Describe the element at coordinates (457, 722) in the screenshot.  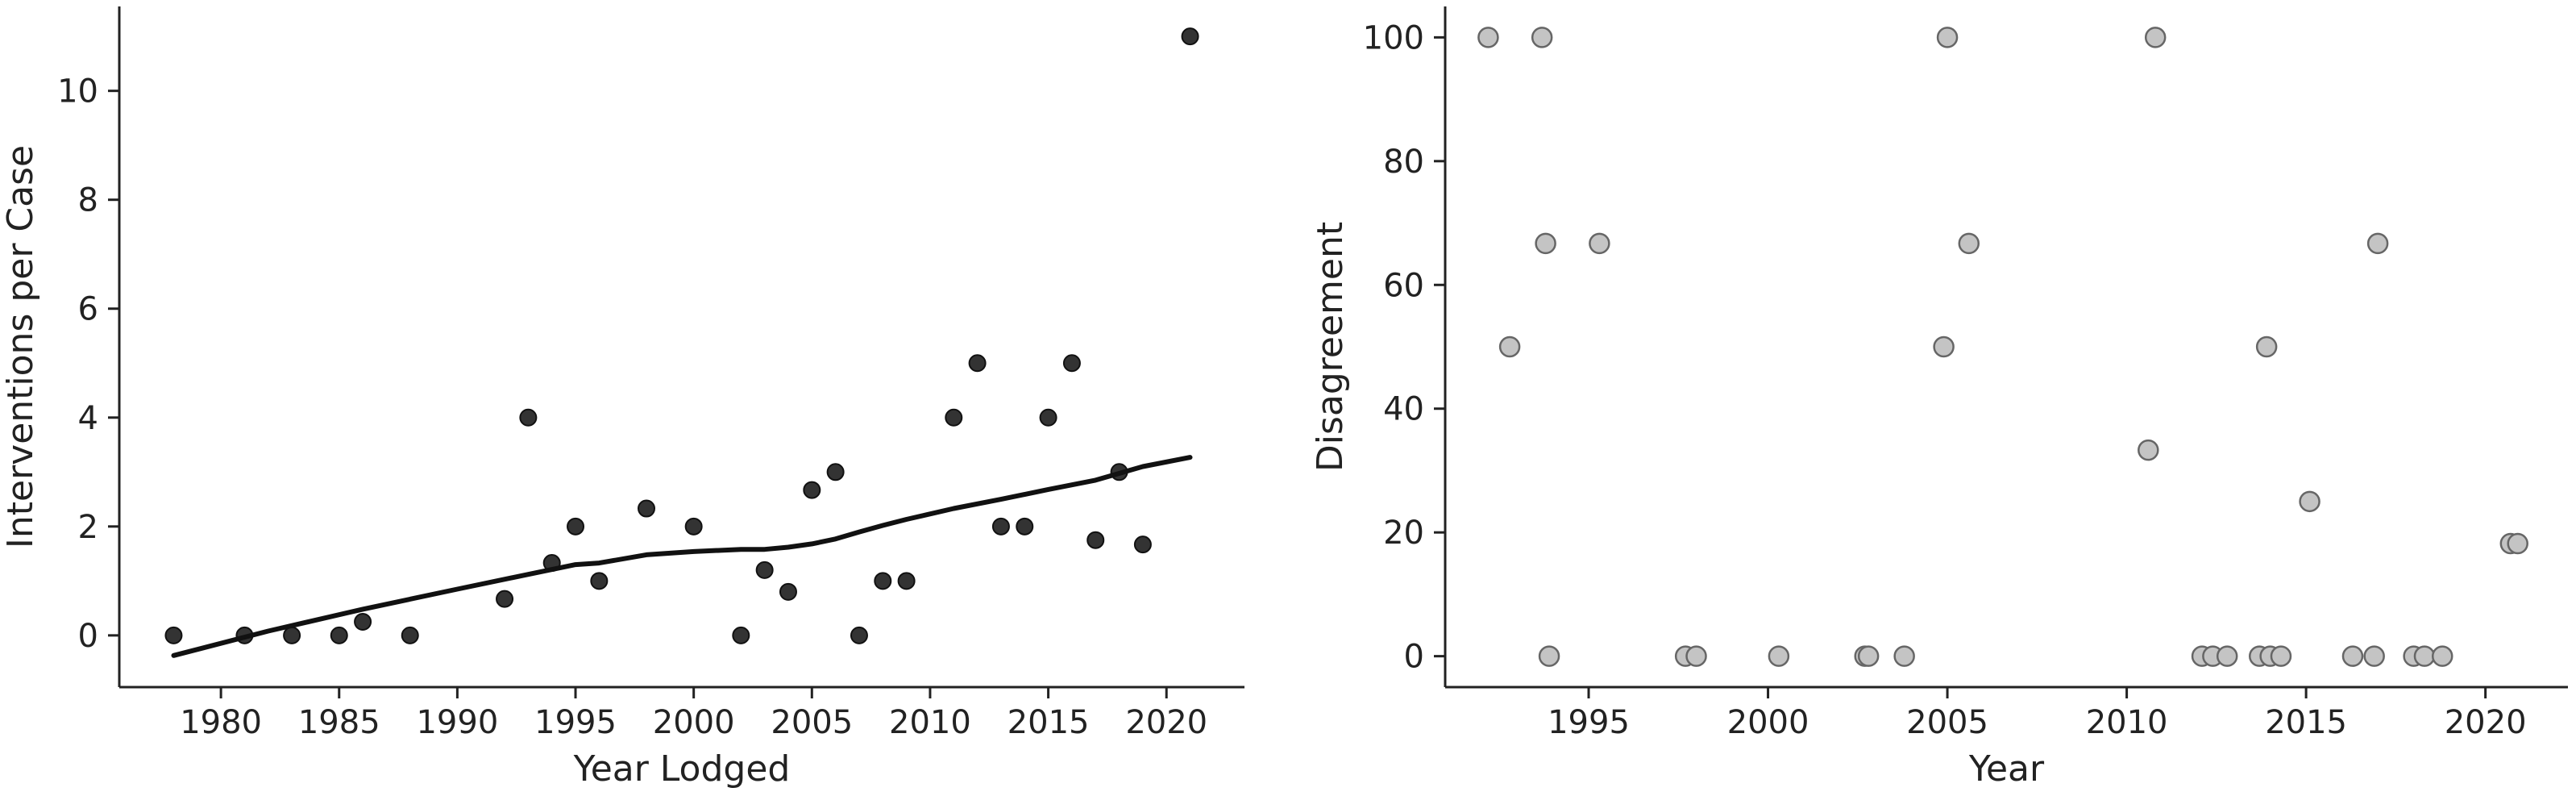
I see `x-tick-label: 1990` at that location.